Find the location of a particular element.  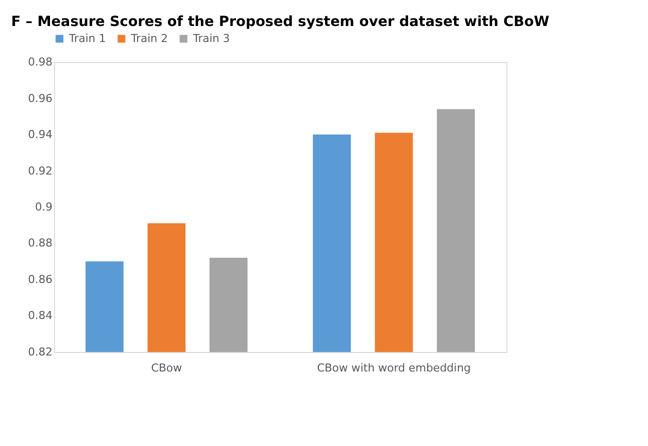

x-tick-label: CBow is located at coordinates (166, 368).